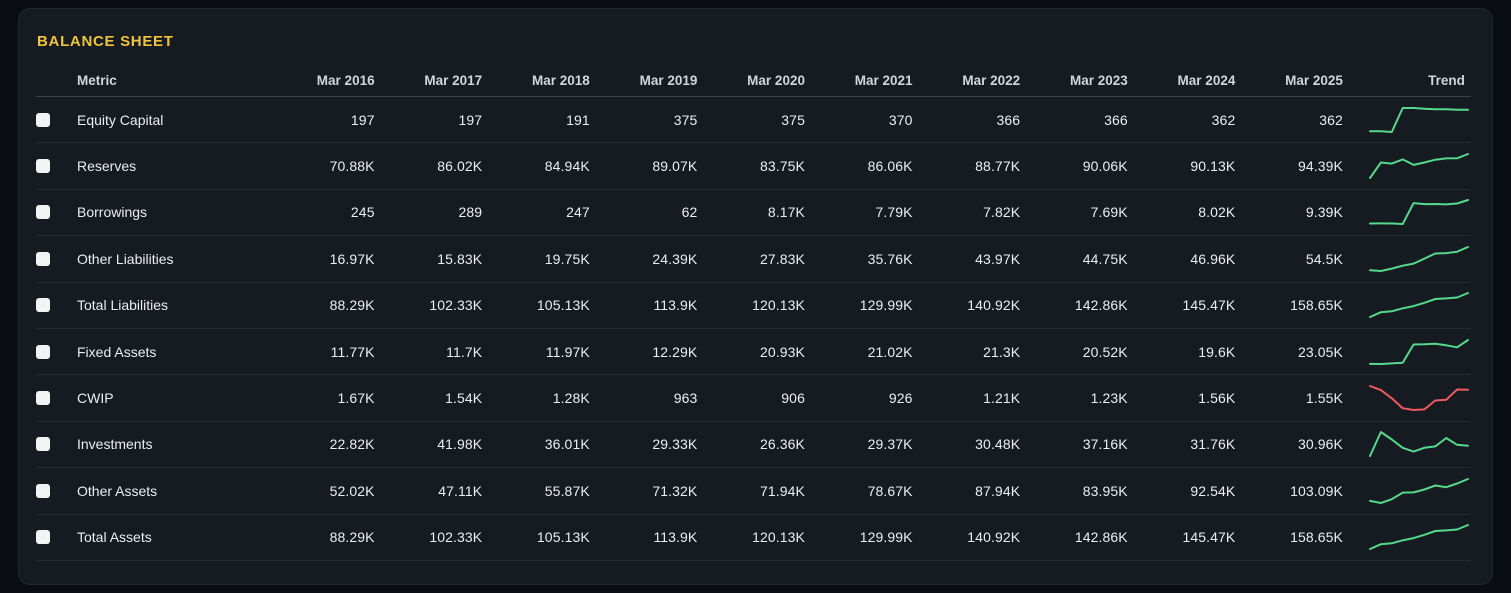 This screenshot has height=593, width=1511. Describe the element at coordinates (1109, 398) in the screenshot. I see `value-cell: 1.23K` at that location.